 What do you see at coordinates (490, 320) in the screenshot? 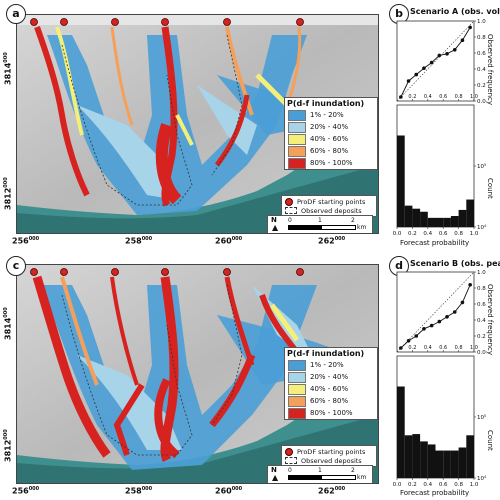
I see `ylabel-d: Observed frequency` at bounding box center [490, 320].